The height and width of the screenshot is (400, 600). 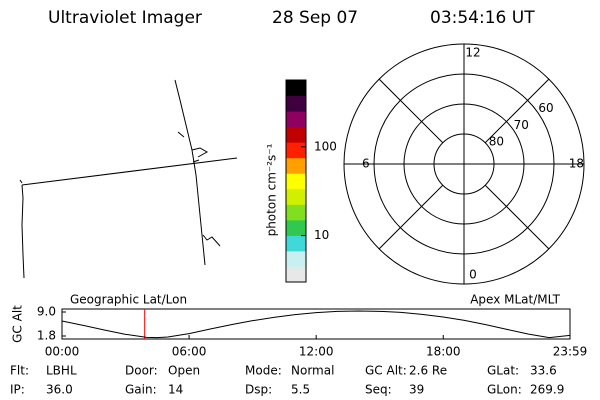 What do you see at coordinates (321, 235) in the screenshot?
I see `tick-label: 10` at bounding box center [321, 235].